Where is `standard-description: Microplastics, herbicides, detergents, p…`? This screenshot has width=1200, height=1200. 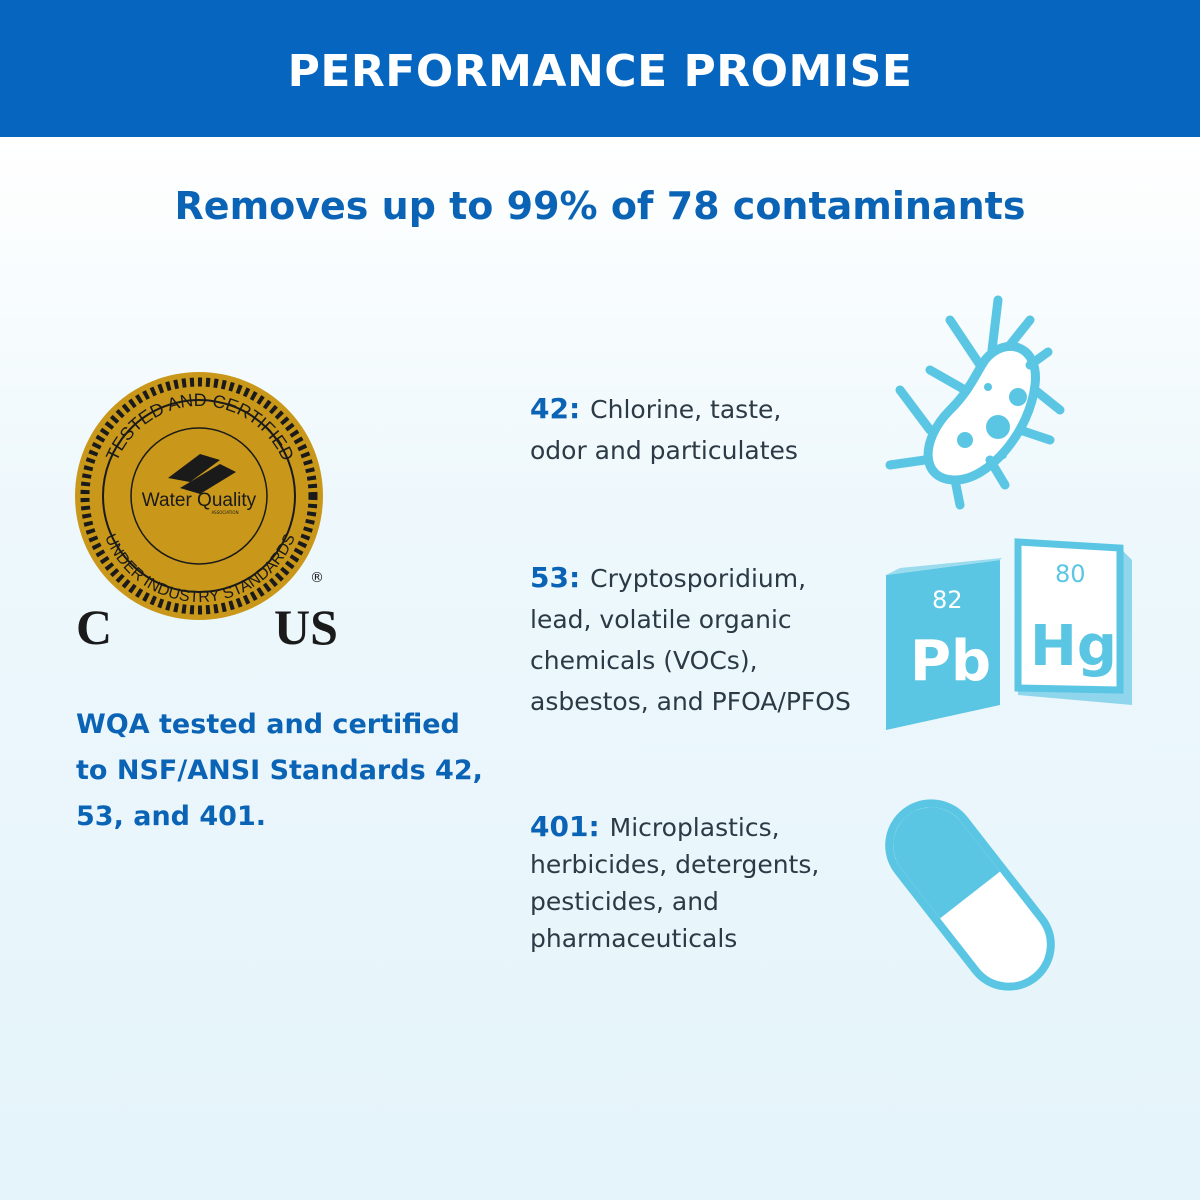 standard-description: Microplastics, herbicides, detergents, p… is located at coordinates (675, 883).